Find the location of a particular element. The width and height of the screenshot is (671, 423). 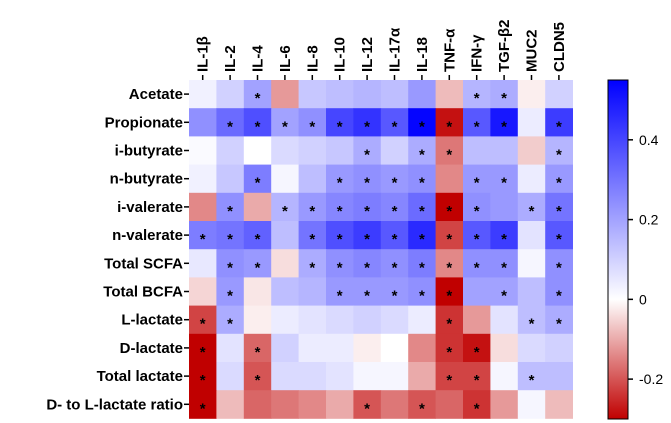

column-label: TGF-β2 is located at coordinates (504, 46).